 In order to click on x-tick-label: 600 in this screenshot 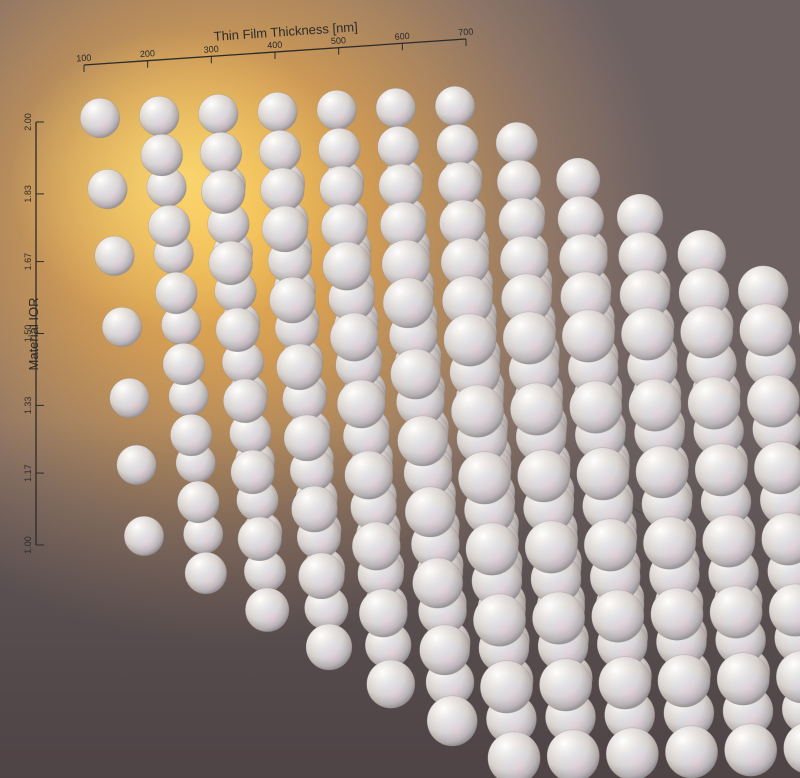, I will do `click(402, 36)`.